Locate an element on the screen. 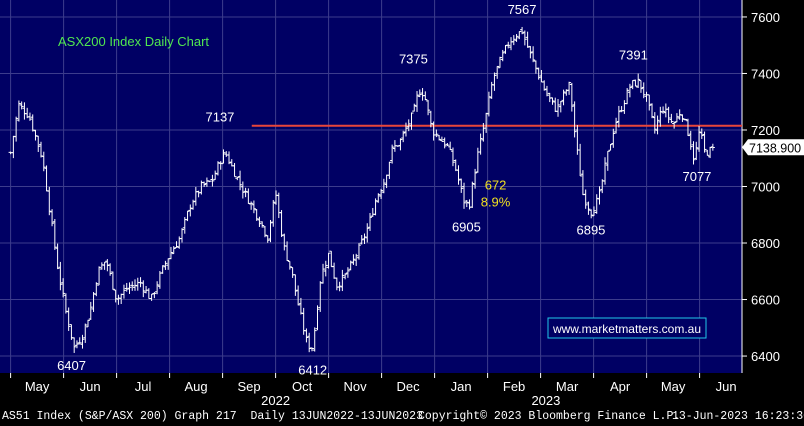  price-annotation: 6407 is located at coordinates (71, 365).